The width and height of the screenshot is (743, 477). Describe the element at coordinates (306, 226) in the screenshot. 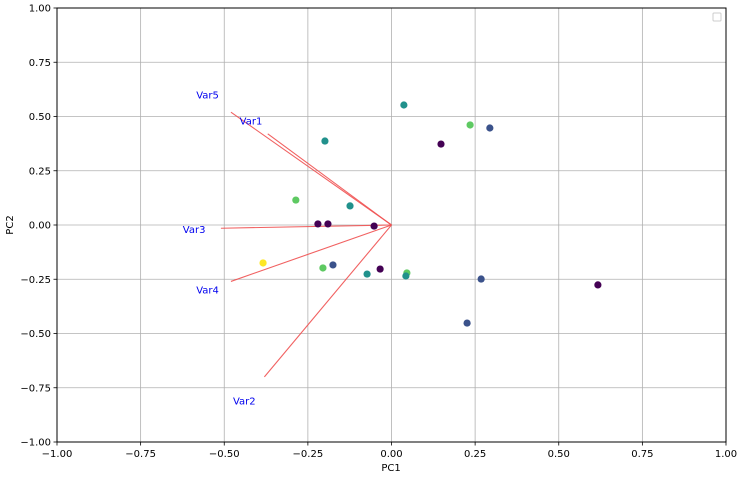

I see `loading-arrow-var3` at that location.